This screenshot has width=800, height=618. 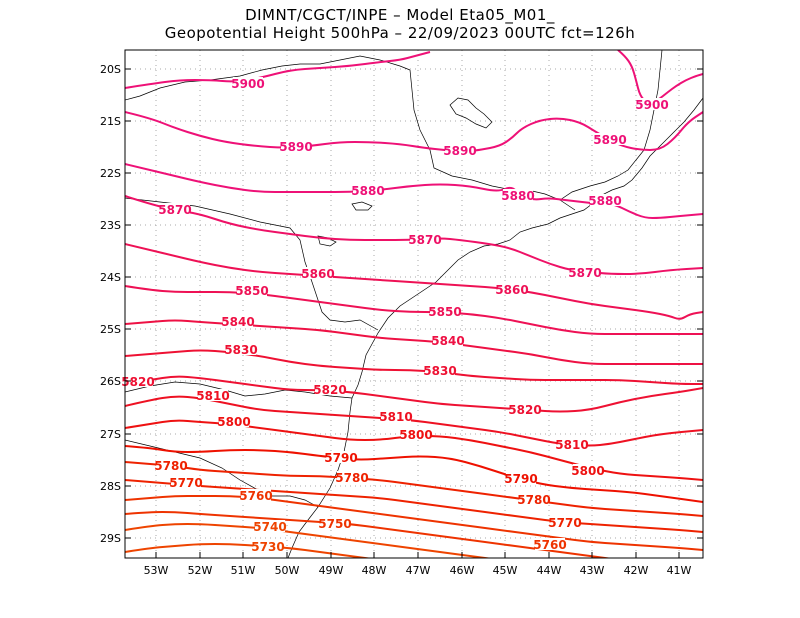 I want to click on lon-label-44w: 44W, so click(x=549, y=570).